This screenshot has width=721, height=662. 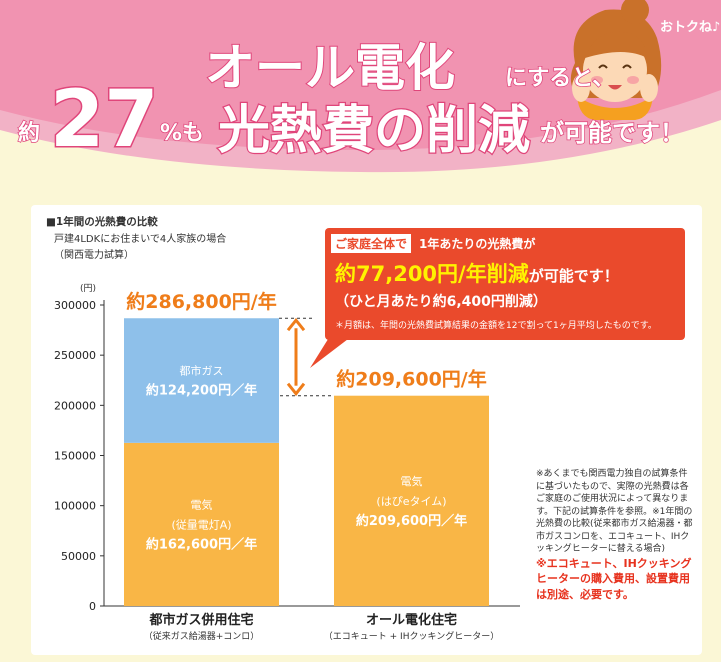 What do you see at coordinates (441, 302) in the screenshot?
I see `callout-monthly: （ひと月あたり約6,400円削減）` at bounding box center [441, 302].